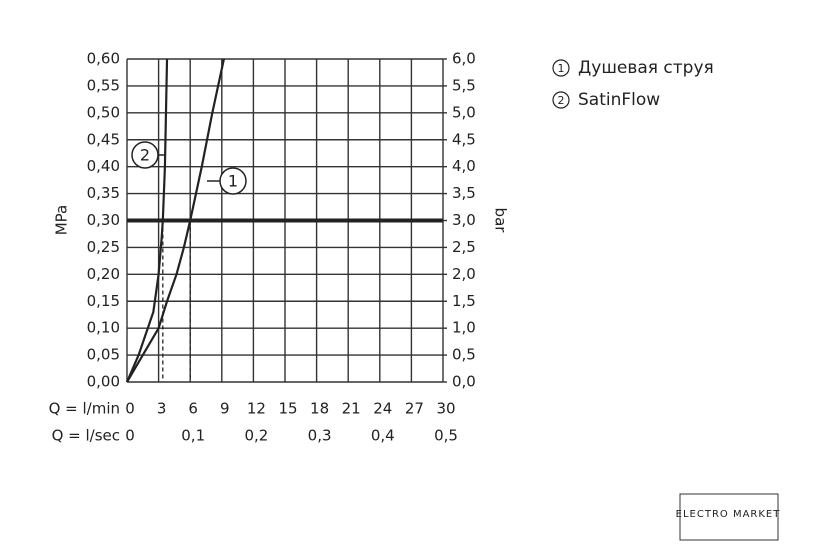 Image resolution: width=840 pixels, height=550 pixels. I want to click on y-tick-label: 0,05, so click(103, 355).